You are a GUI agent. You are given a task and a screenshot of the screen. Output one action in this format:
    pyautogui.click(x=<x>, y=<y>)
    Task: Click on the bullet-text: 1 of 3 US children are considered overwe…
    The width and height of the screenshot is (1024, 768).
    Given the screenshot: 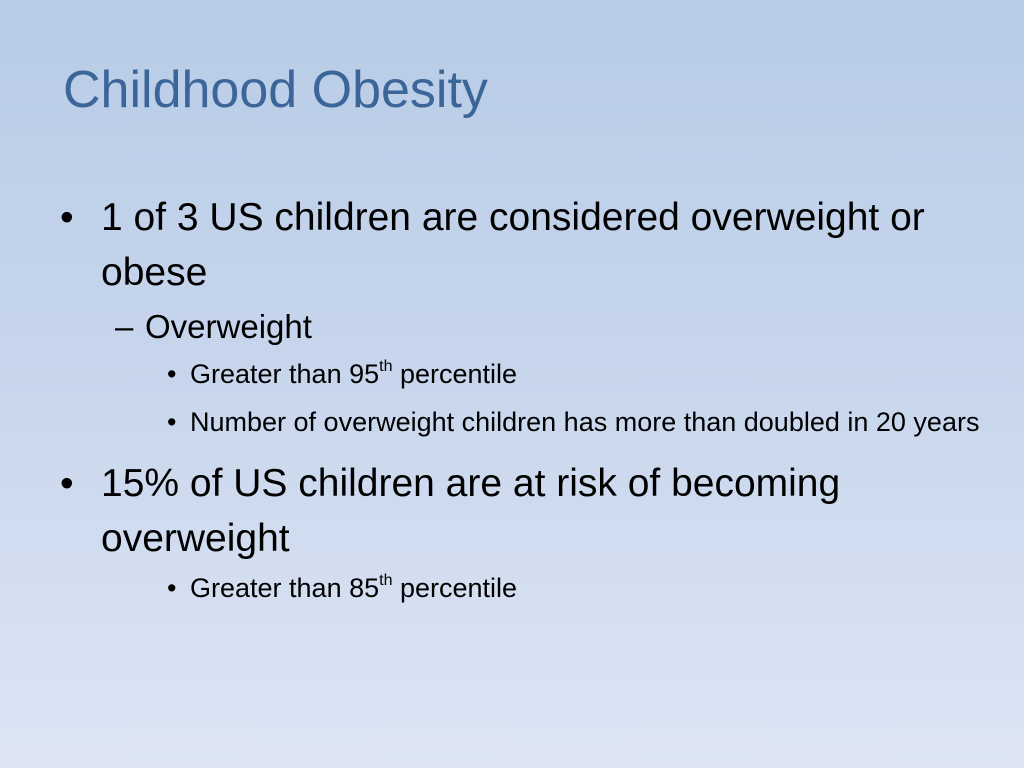 What is the action you would take?
    pyautogui.click(x=513, y=245)
    